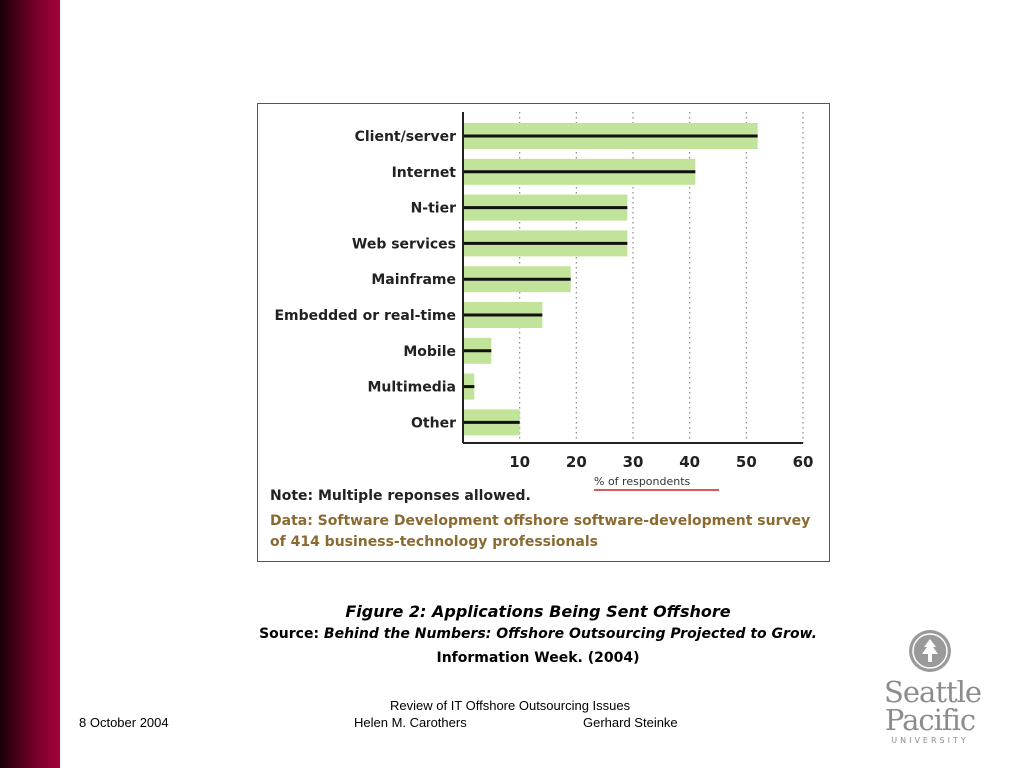 This screenshot has width=1024, height=768. Describe the element at coordinates (689, 462) in the screenshot. I see `x-tick-label-40: 40` at that location.